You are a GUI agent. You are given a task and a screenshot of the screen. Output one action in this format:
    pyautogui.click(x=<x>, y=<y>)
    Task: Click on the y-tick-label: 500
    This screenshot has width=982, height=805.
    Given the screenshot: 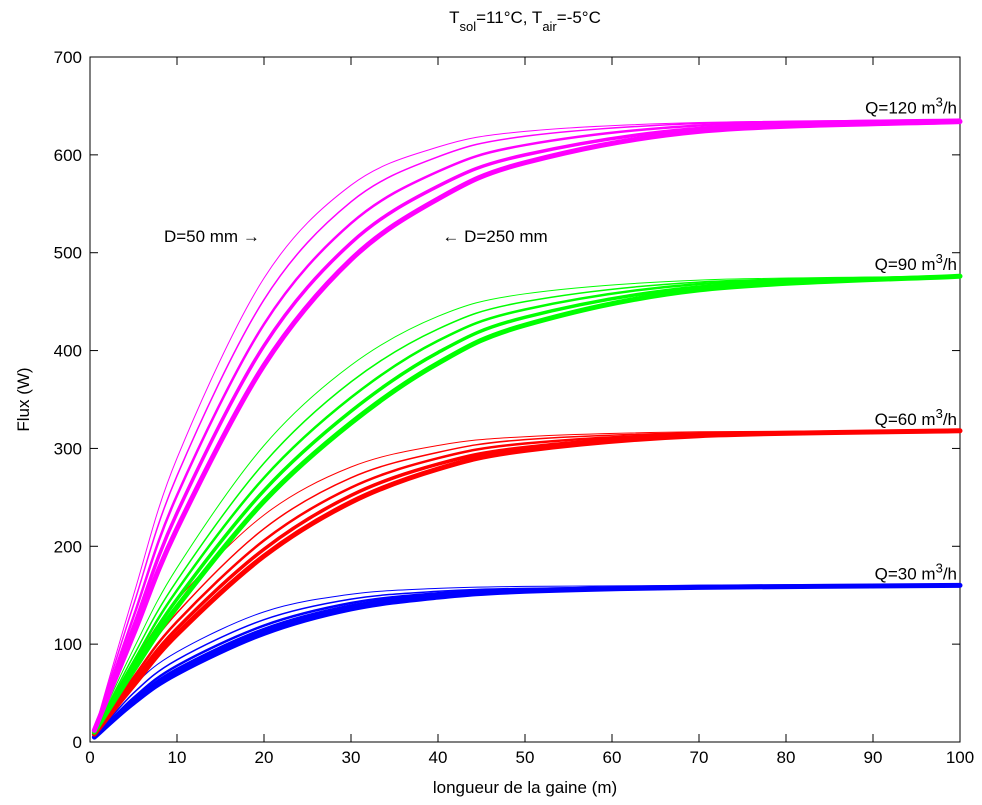 What is the action you would take?
    pyautogui.click(x=68, y=253)
    